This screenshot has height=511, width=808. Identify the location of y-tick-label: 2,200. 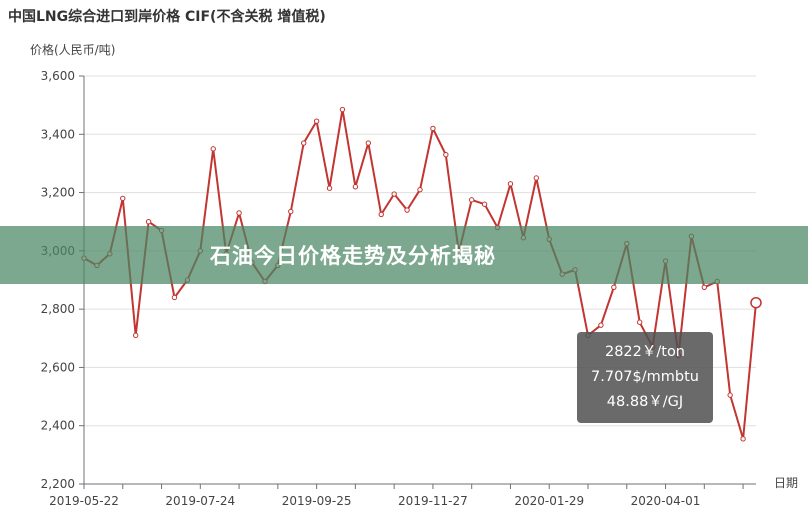
(58, 484).